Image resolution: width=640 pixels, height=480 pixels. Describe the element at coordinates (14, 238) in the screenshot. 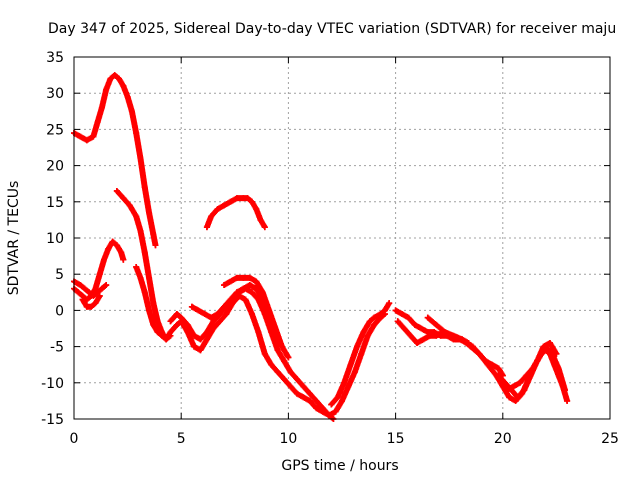

I see `y-axis-title: SDTVAR / TECUs` at that location.